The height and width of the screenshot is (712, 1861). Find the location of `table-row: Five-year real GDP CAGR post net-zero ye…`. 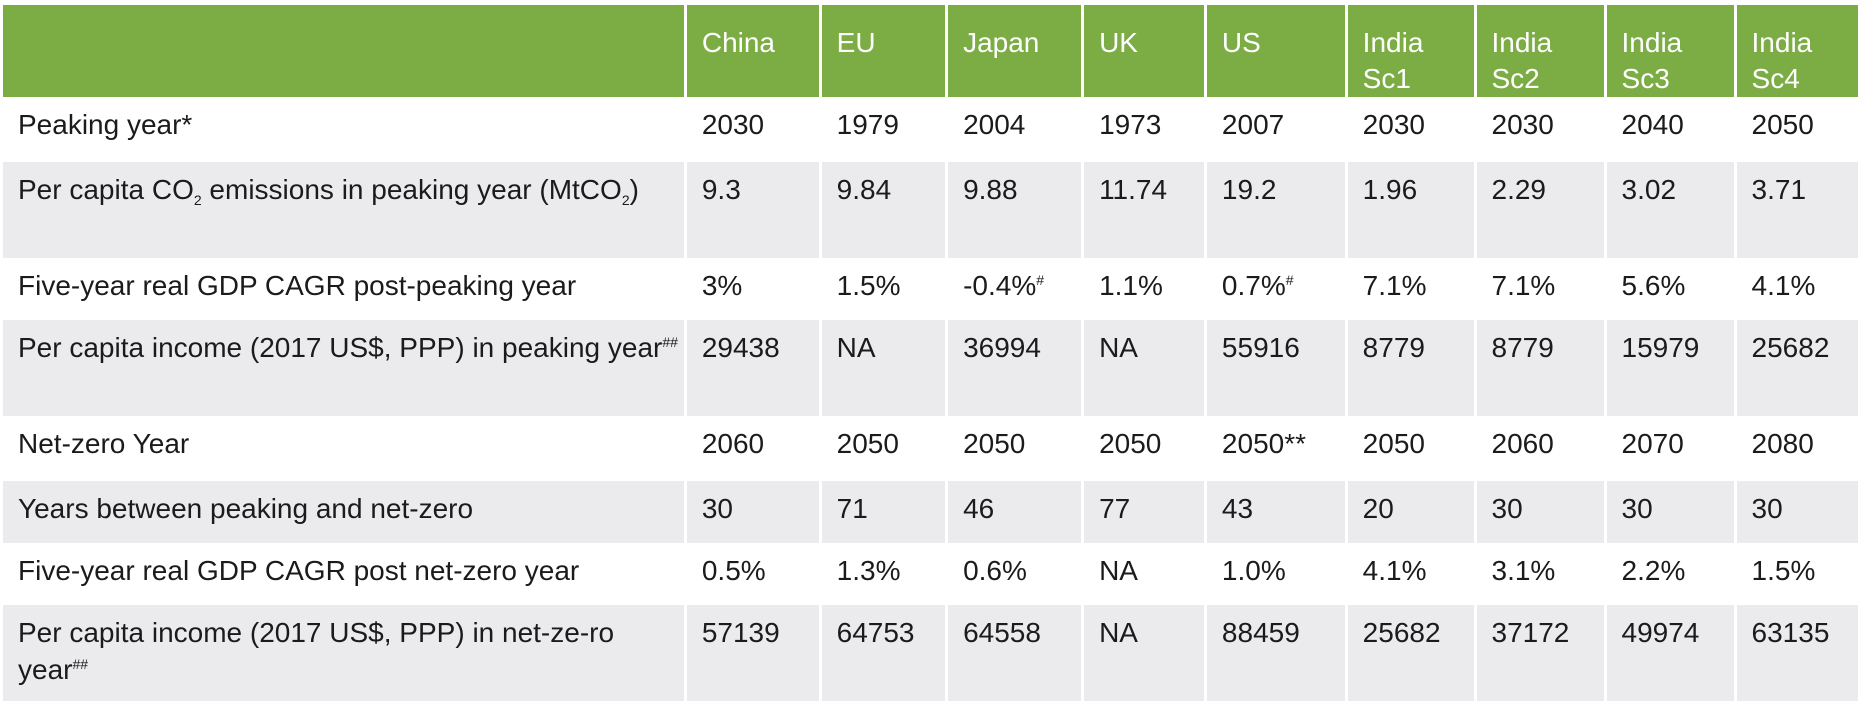

table-row: Five-year real GDP CAGR post net-zero ye… is located at coordinates (930, 574).